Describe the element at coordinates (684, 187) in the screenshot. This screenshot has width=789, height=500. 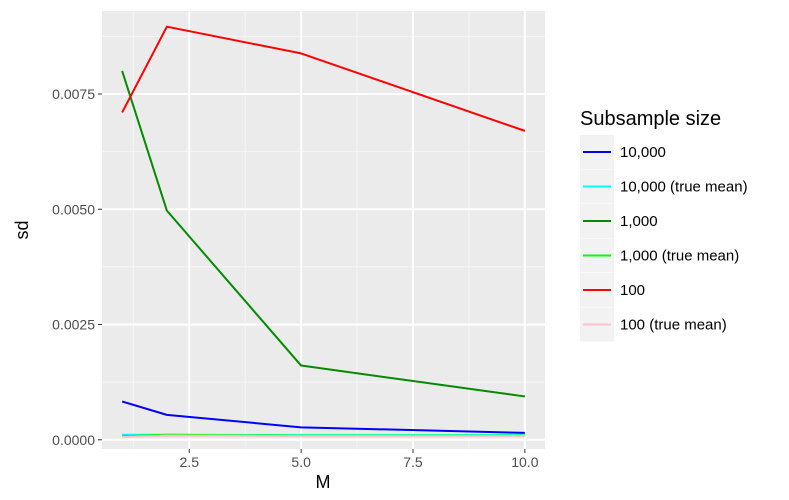
I see `legend-label: 10,000 (true mean)` at that location.